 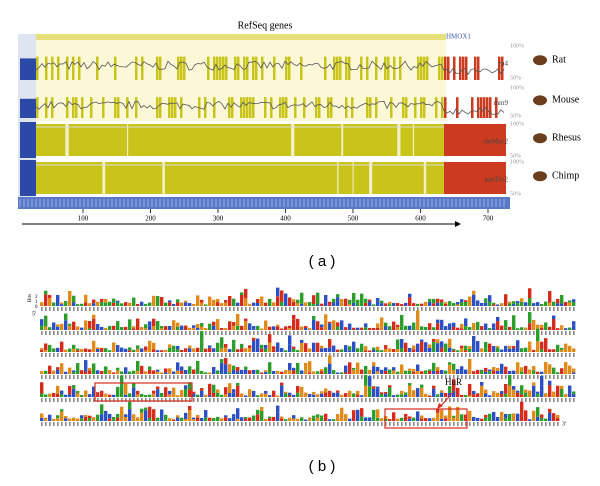 What do you see at coordinates (150, 219) in the screenshot?
I see `axis-tick-label: 200` at bounding box center [150, 219].